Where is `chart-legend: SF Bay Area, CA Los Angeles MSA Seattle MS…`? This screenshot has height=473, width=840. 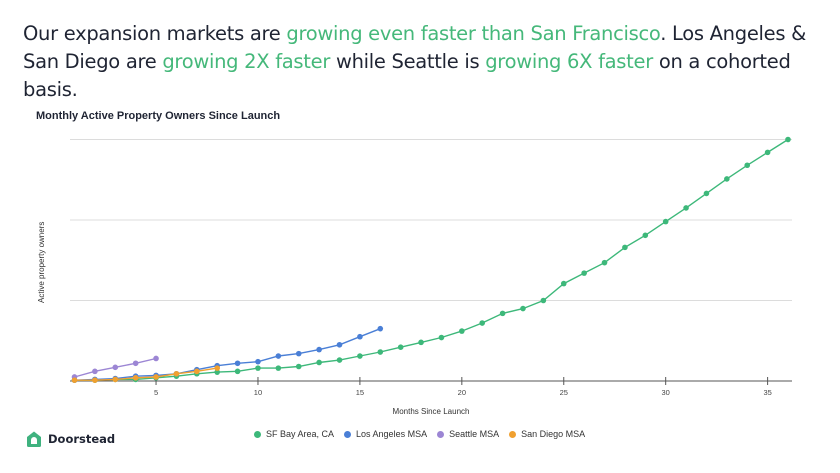 chart-legend: SF Bay Area, CA Los Angeles MSA Seattle MS… is located at coordinates (419, 434).